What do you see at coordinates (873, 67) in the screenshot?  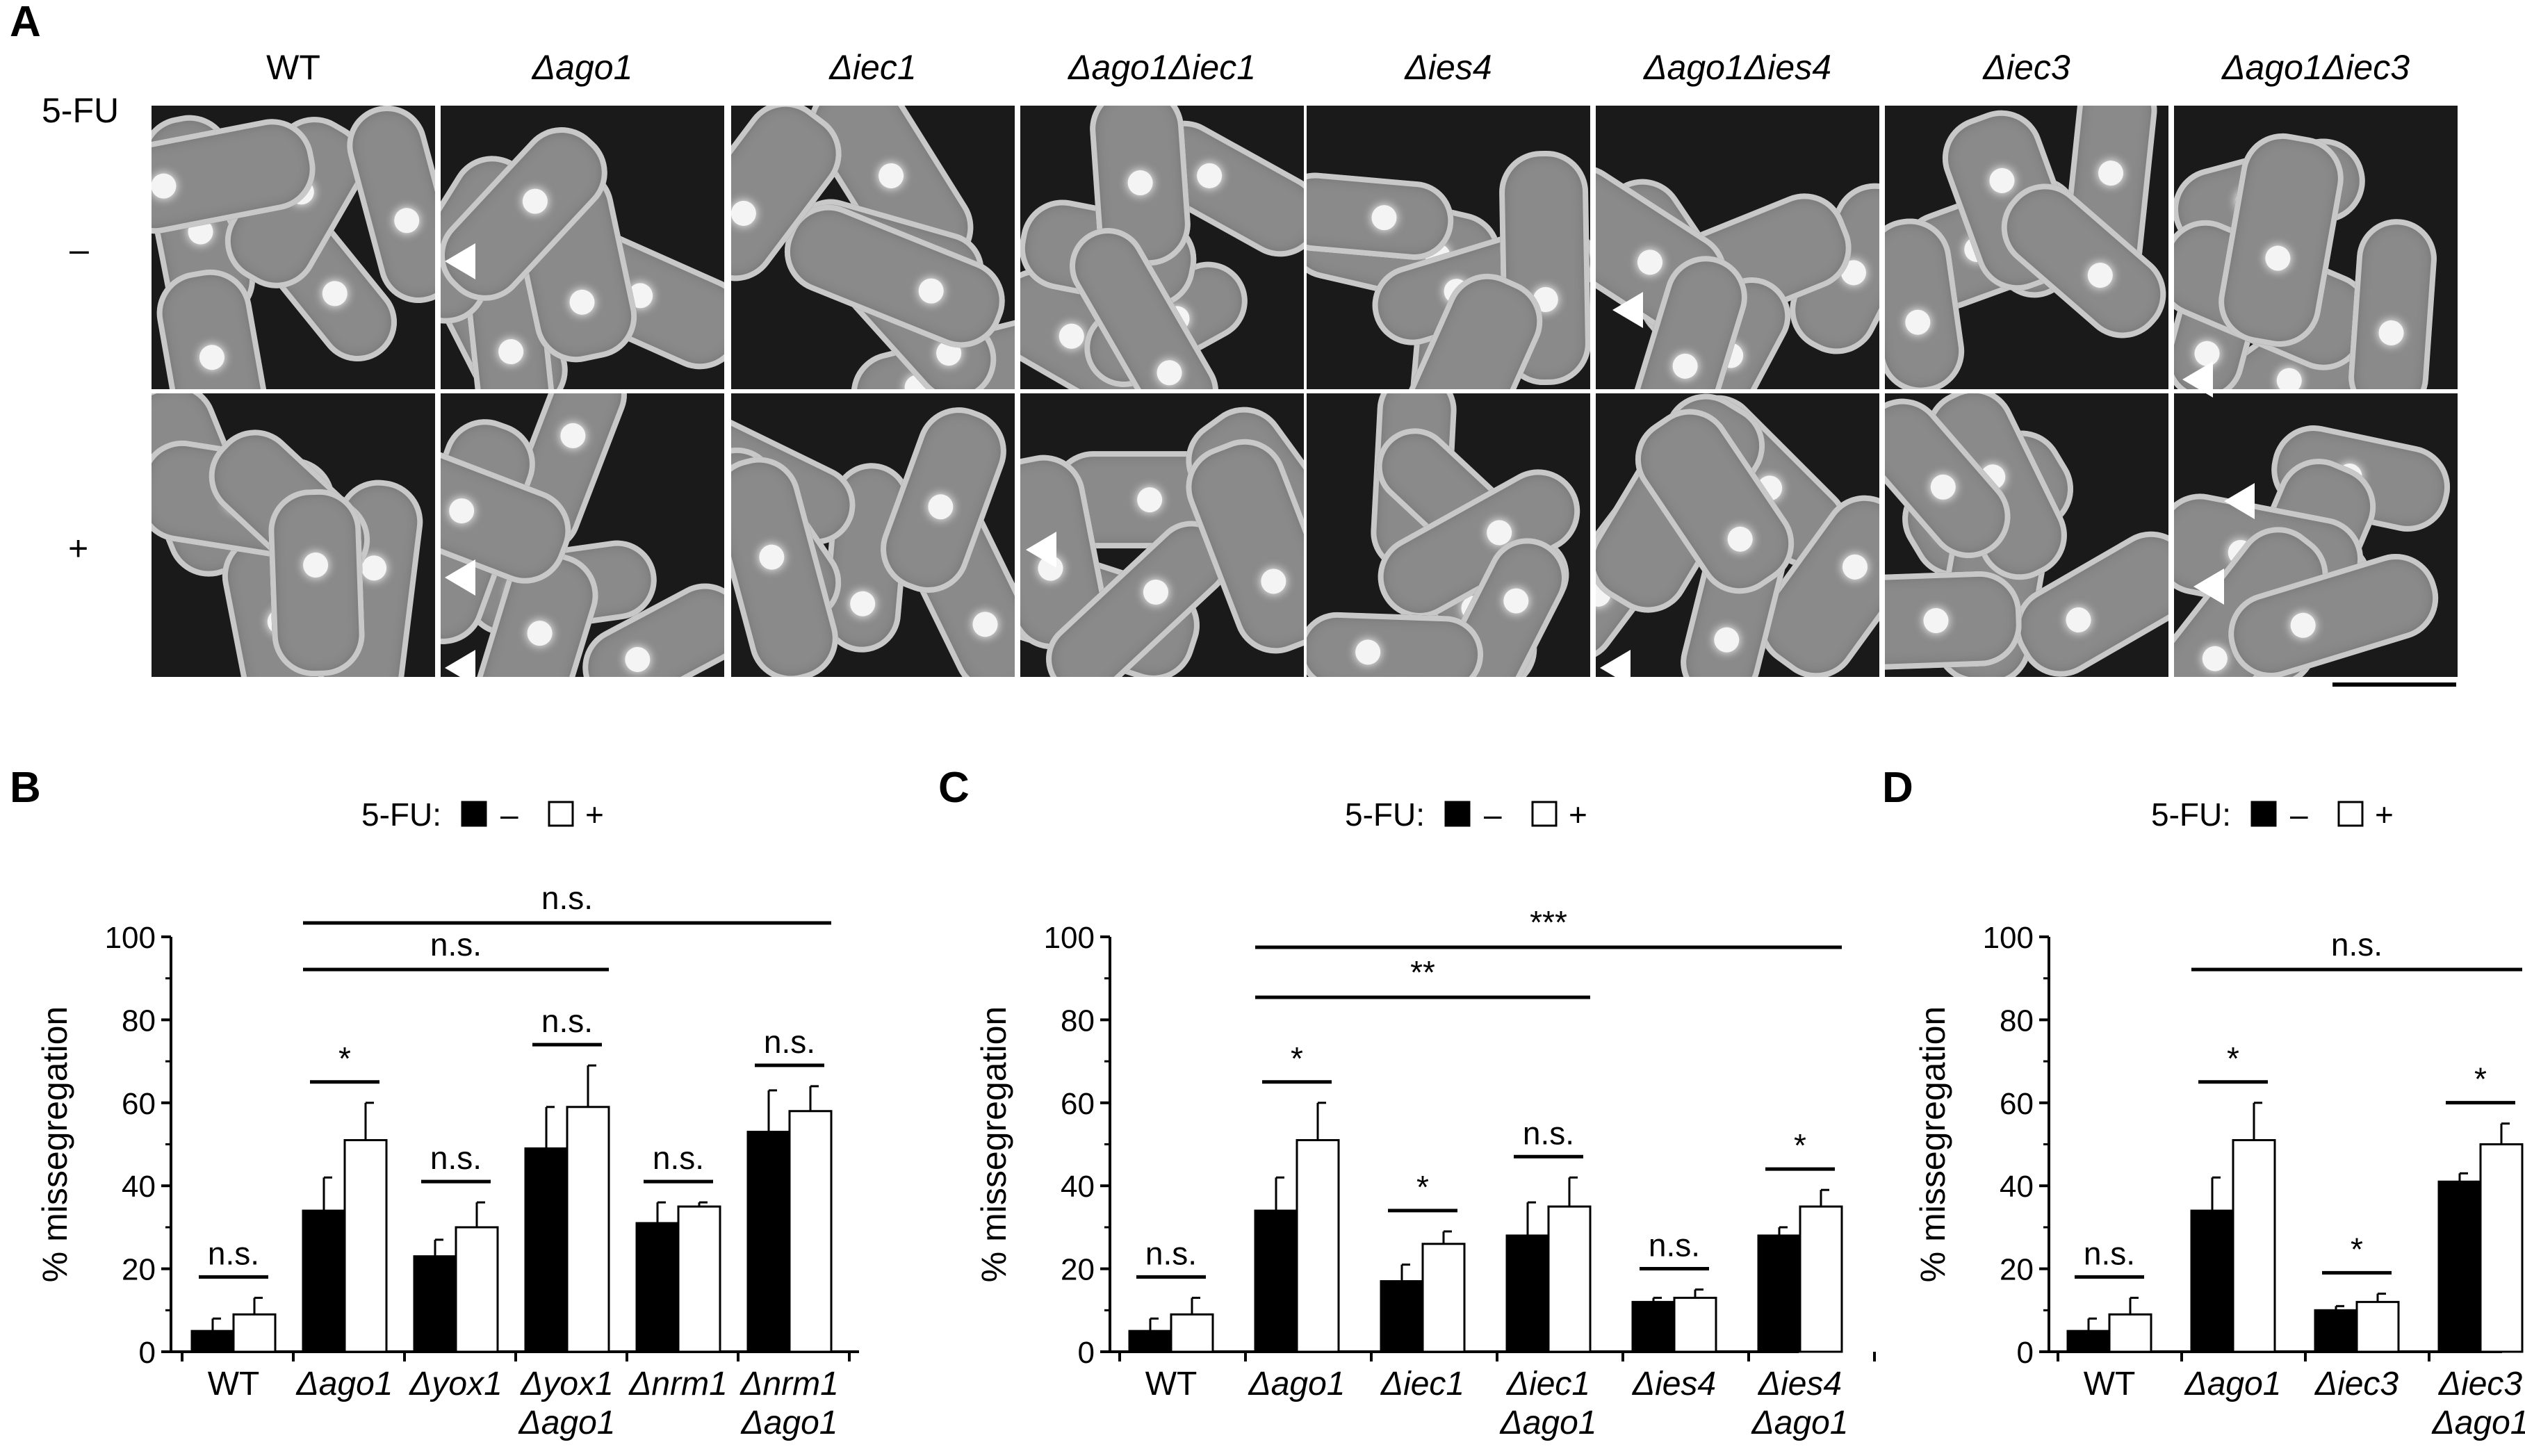 I see `column-label-3: Δiec1` at bounding box center [873, 67].